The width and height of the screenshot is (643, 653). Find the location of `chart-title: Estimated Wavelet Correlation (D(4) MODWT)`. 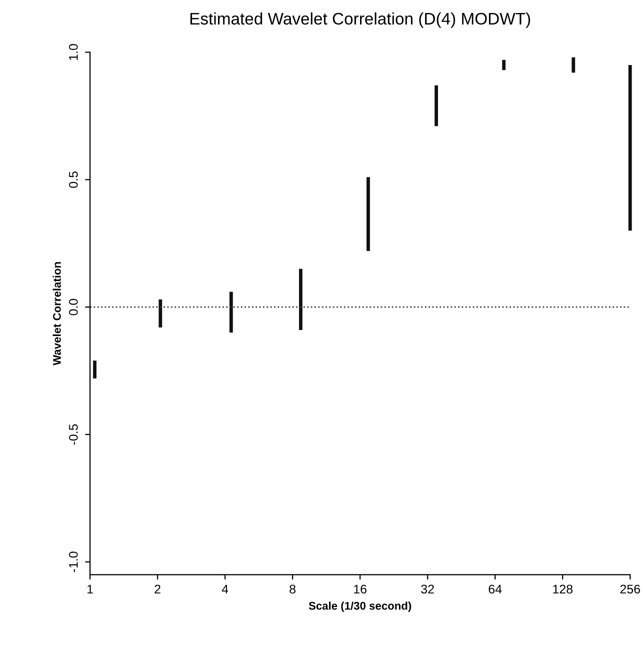

chart-title: Estimated Wavelet Correlation (D(4) MODWT) is located at coordinates (360, 20).